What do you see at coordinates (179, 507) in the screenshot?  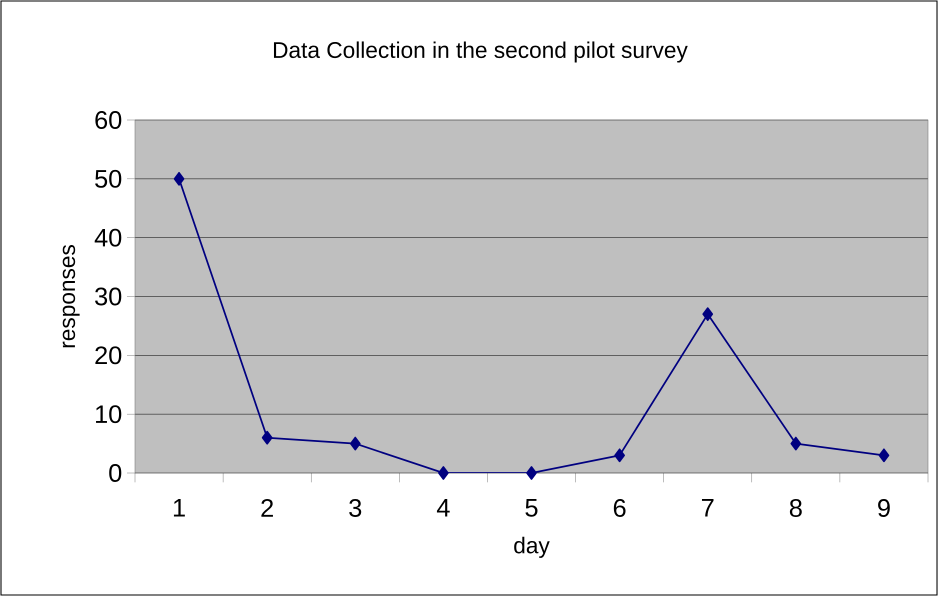 I see `x-tick-label: 1` at bounding box center [179, 507].